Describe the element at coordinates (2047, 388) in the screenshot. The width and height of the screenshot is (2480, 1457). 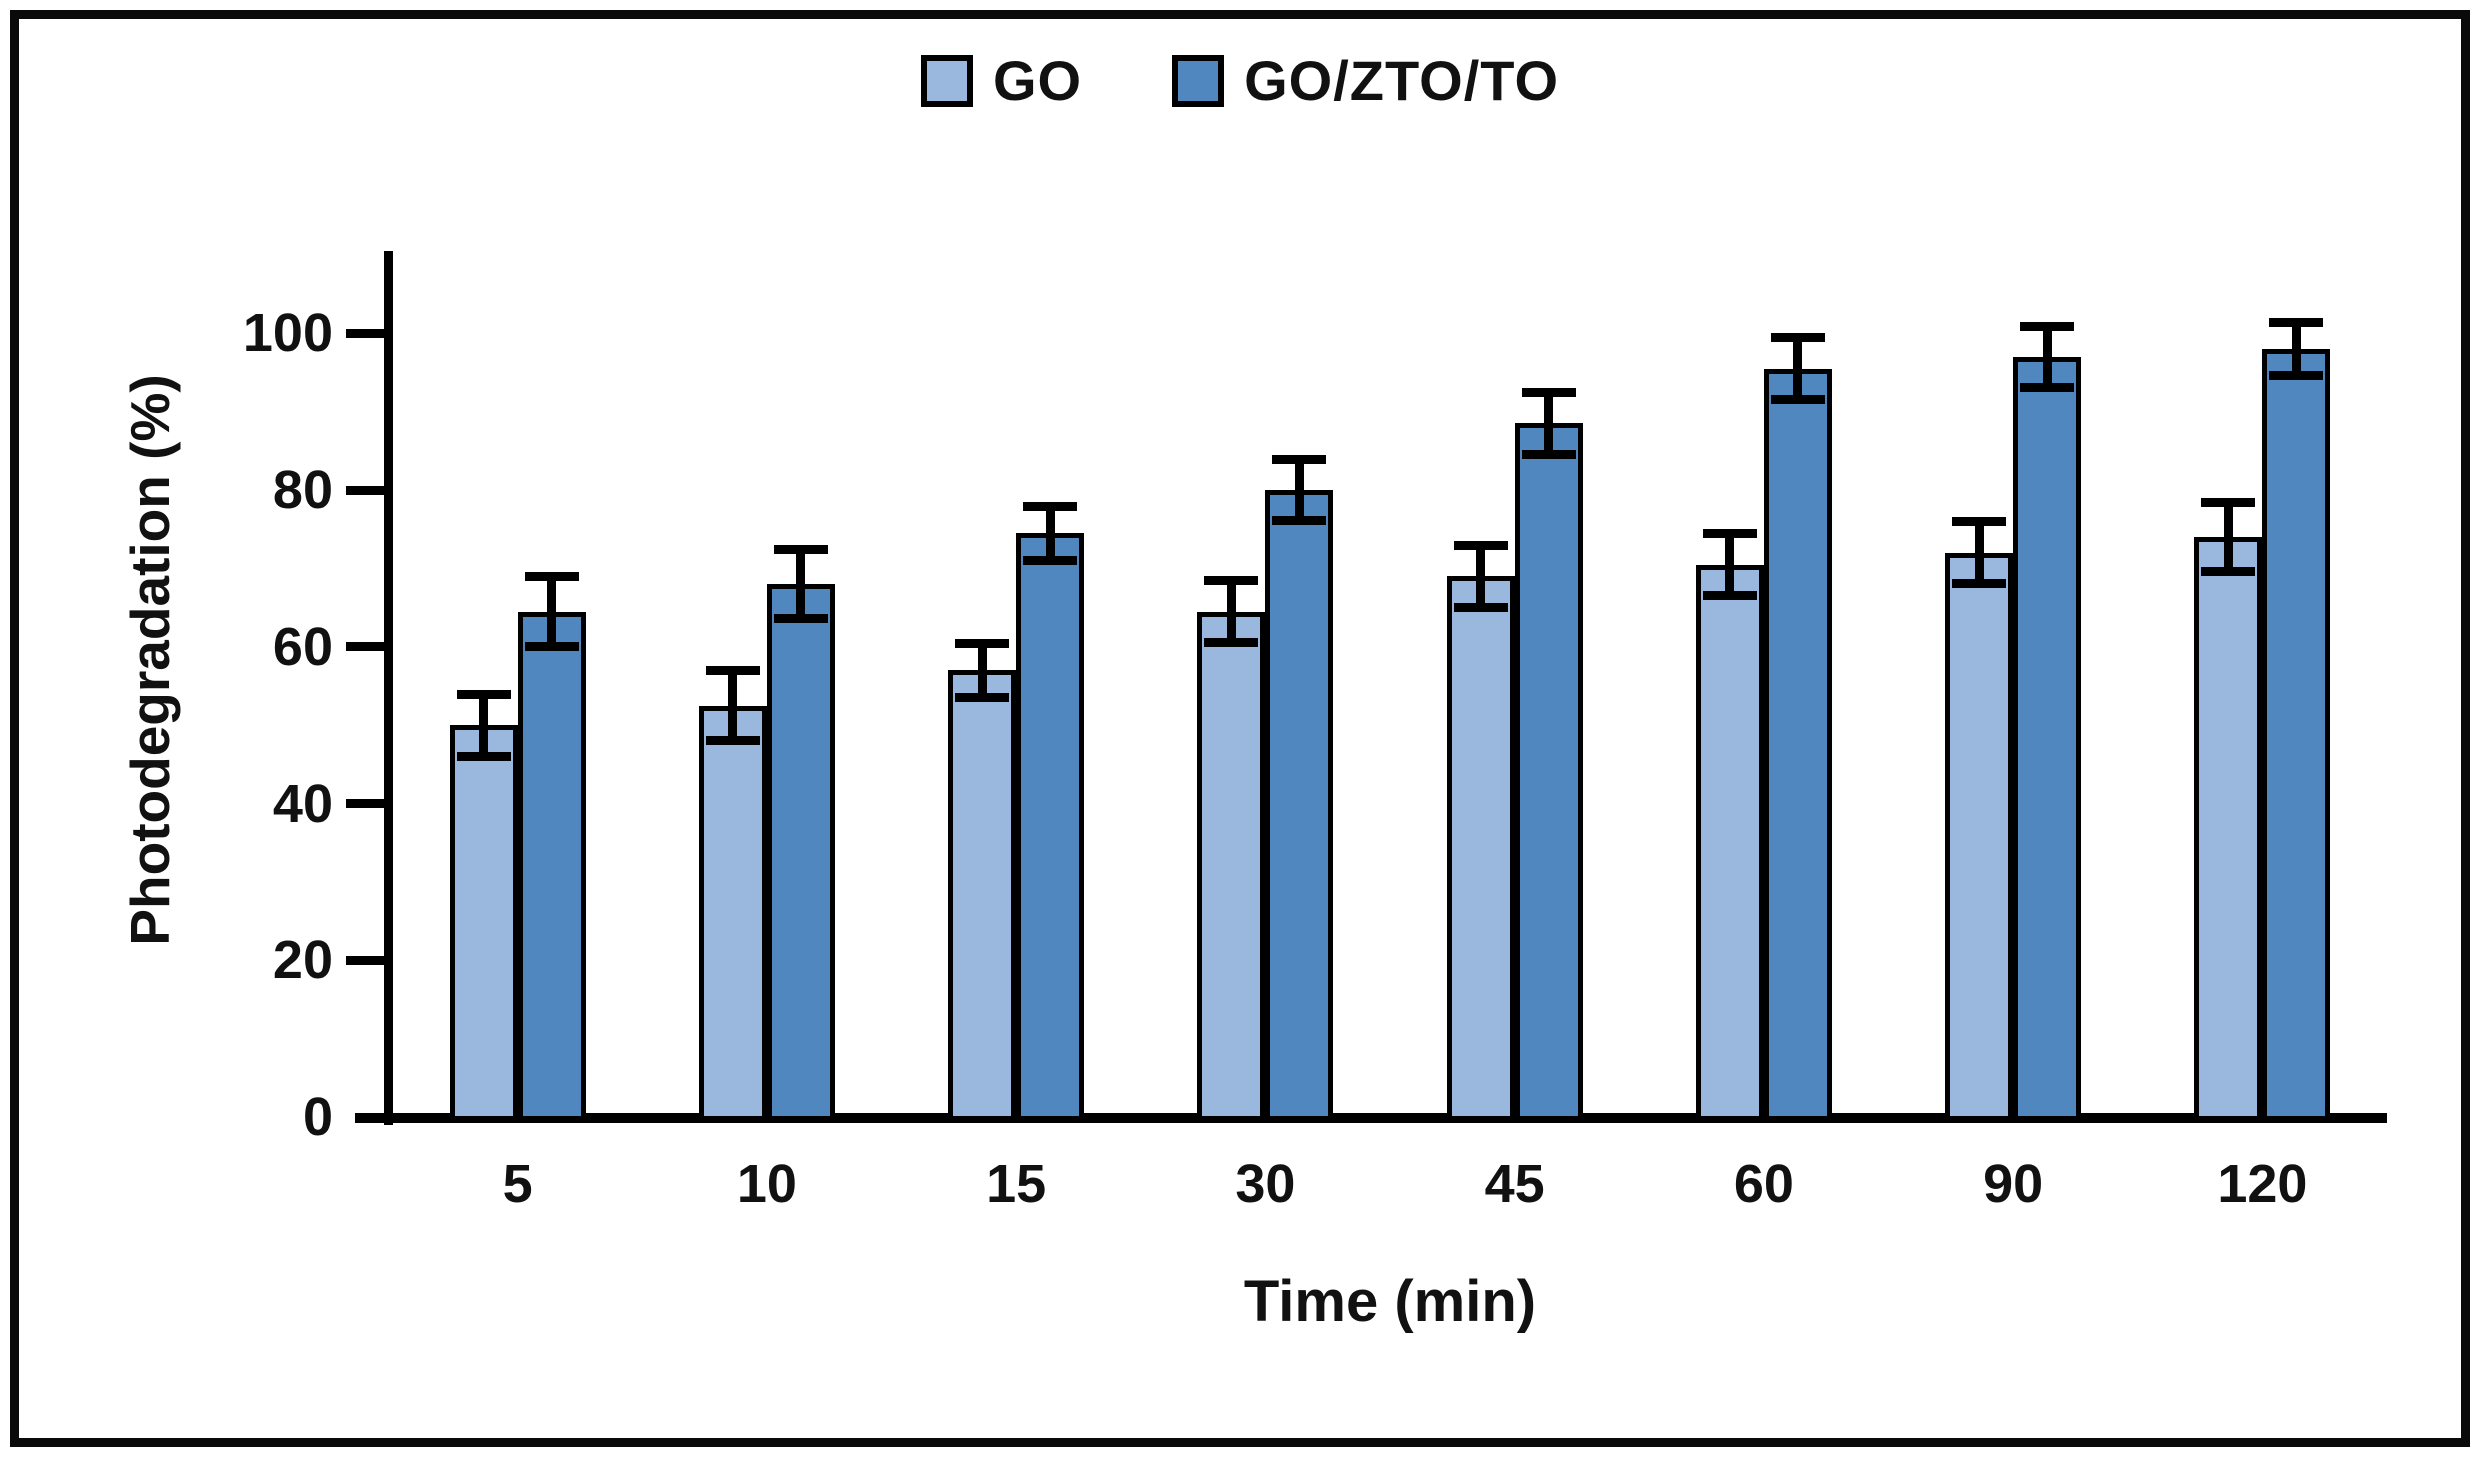
I see `error-bar-go-zto-to-90min-cap-bottom` at that location.